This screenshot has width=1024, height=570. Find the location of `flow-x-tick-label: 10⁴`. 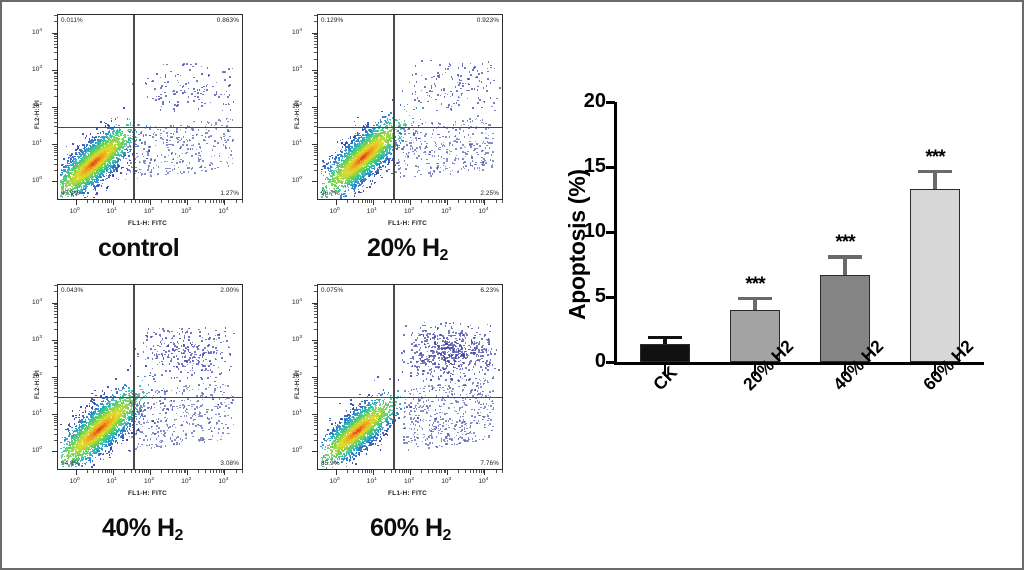

flow-x-tick-label: 10⁴ is located at coordinates (223, 481).